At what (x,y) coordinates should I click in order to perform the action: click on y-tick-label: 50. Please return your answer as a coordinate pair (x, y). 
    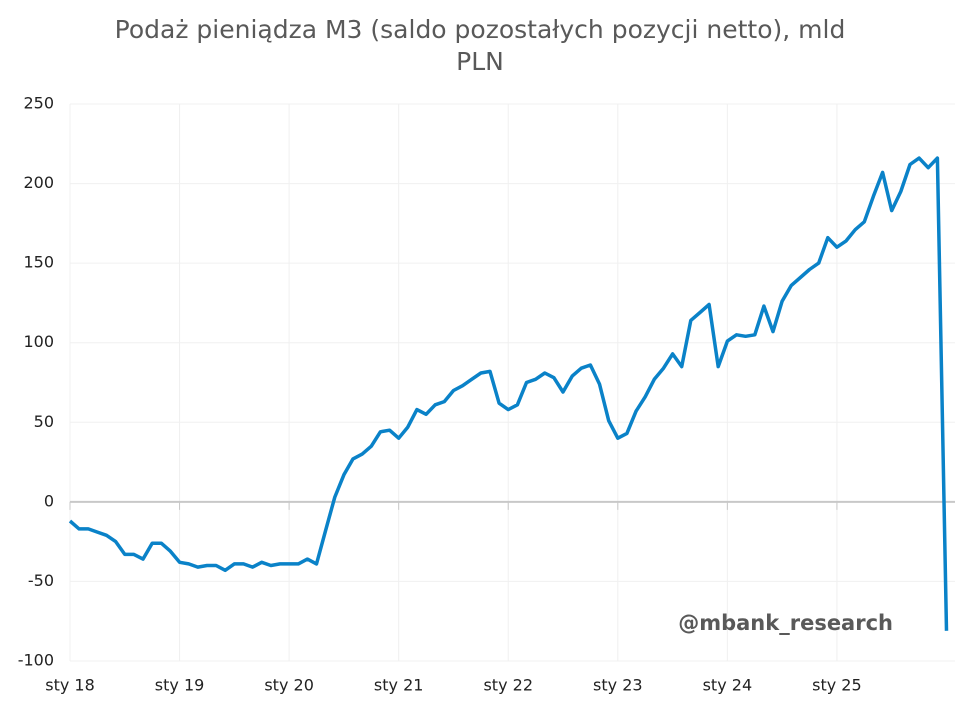
    Looking at the image, I should click on (44, 421).